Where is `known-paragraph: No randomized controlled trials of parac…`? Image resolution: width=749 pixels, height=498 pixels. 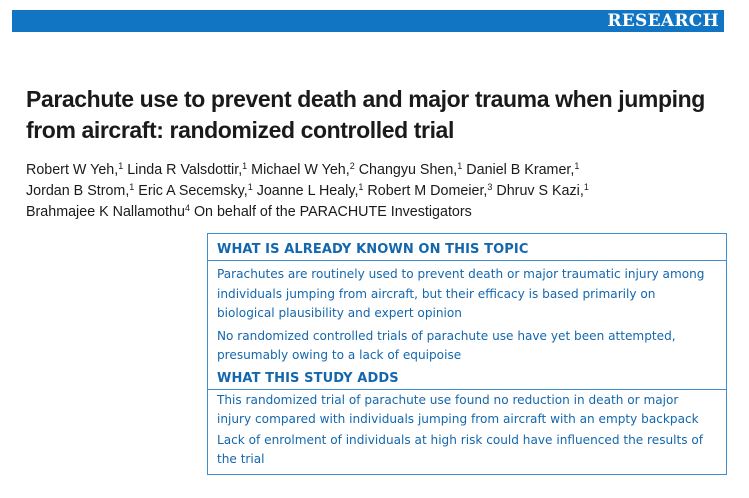 known-paragraph: No randomized controlled trials of parac… is located at coordinates (467, 346).